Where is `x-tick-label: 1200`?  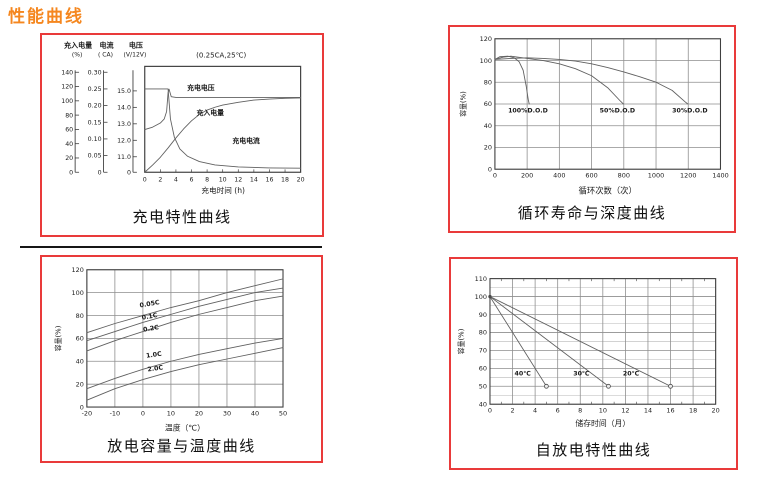
x-tick-label: 1200 is located at coordinates (688, 176).